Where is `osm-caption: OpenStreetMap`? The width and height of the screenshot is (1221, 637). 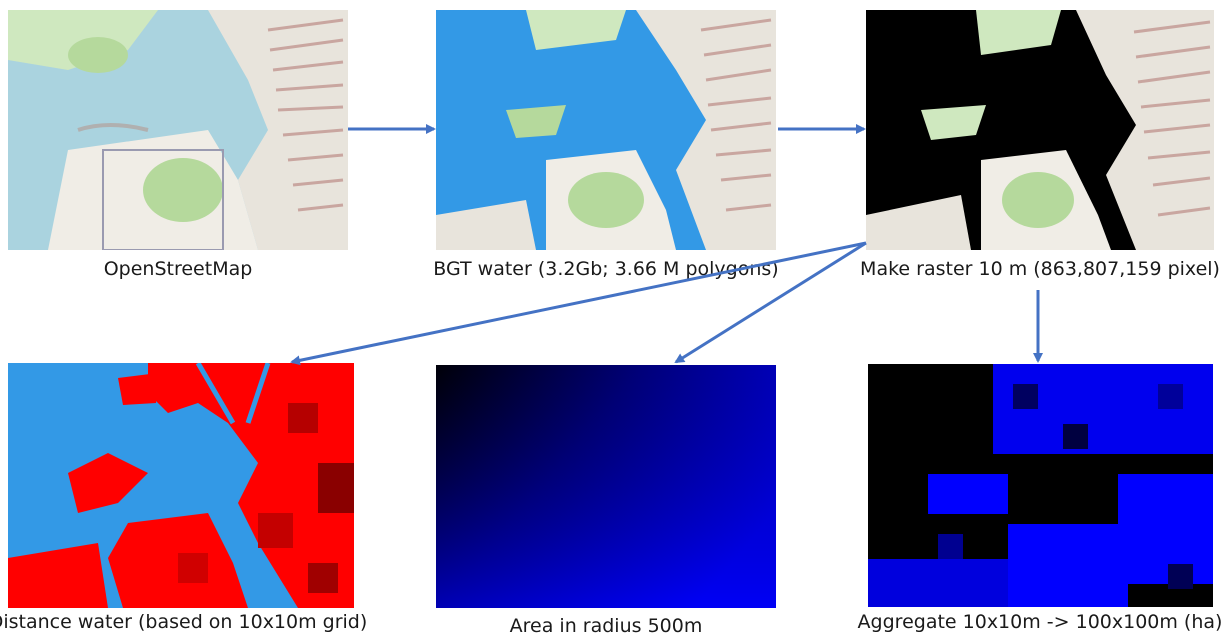
osm-caption: OpenStreetMap is located at coordinates (178, 269).